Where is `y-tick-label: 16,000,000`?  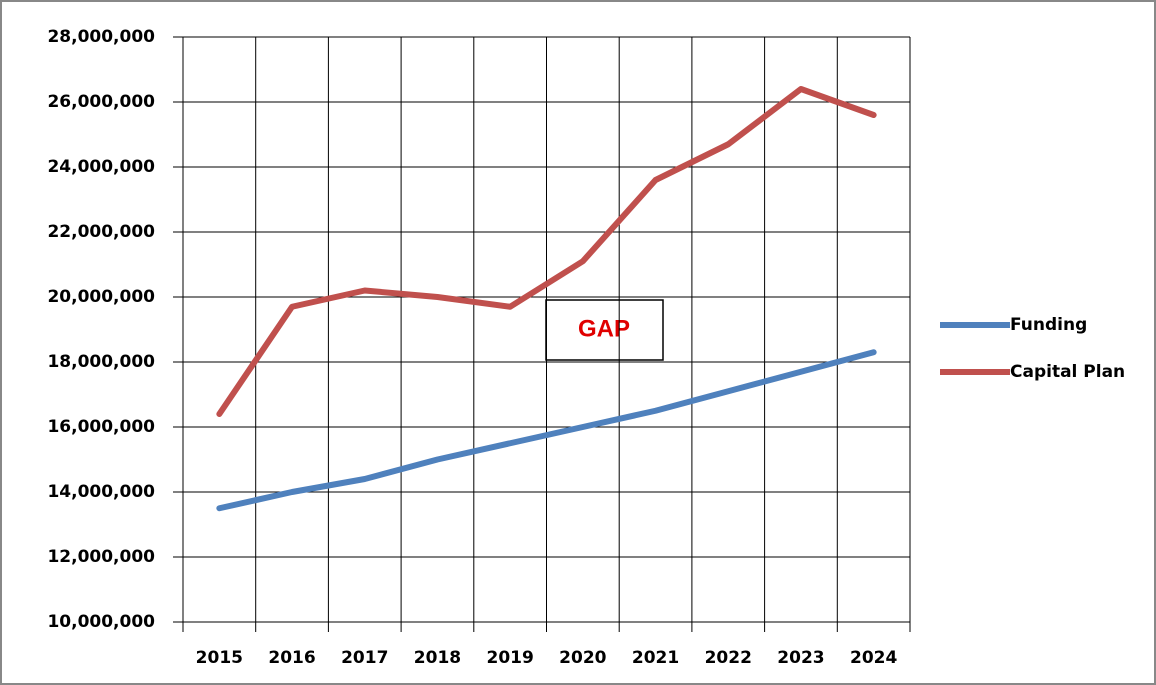 y-tick-label: 16,000,000 is located at coordinates (101, 427).